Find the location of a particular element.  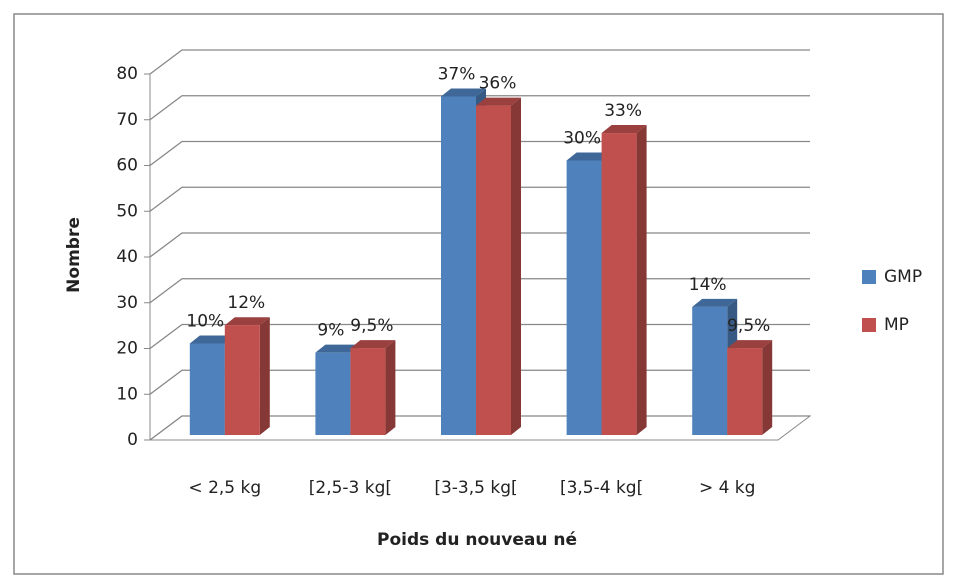

y-tick-label: 20 is located at coordinates (127, 349).